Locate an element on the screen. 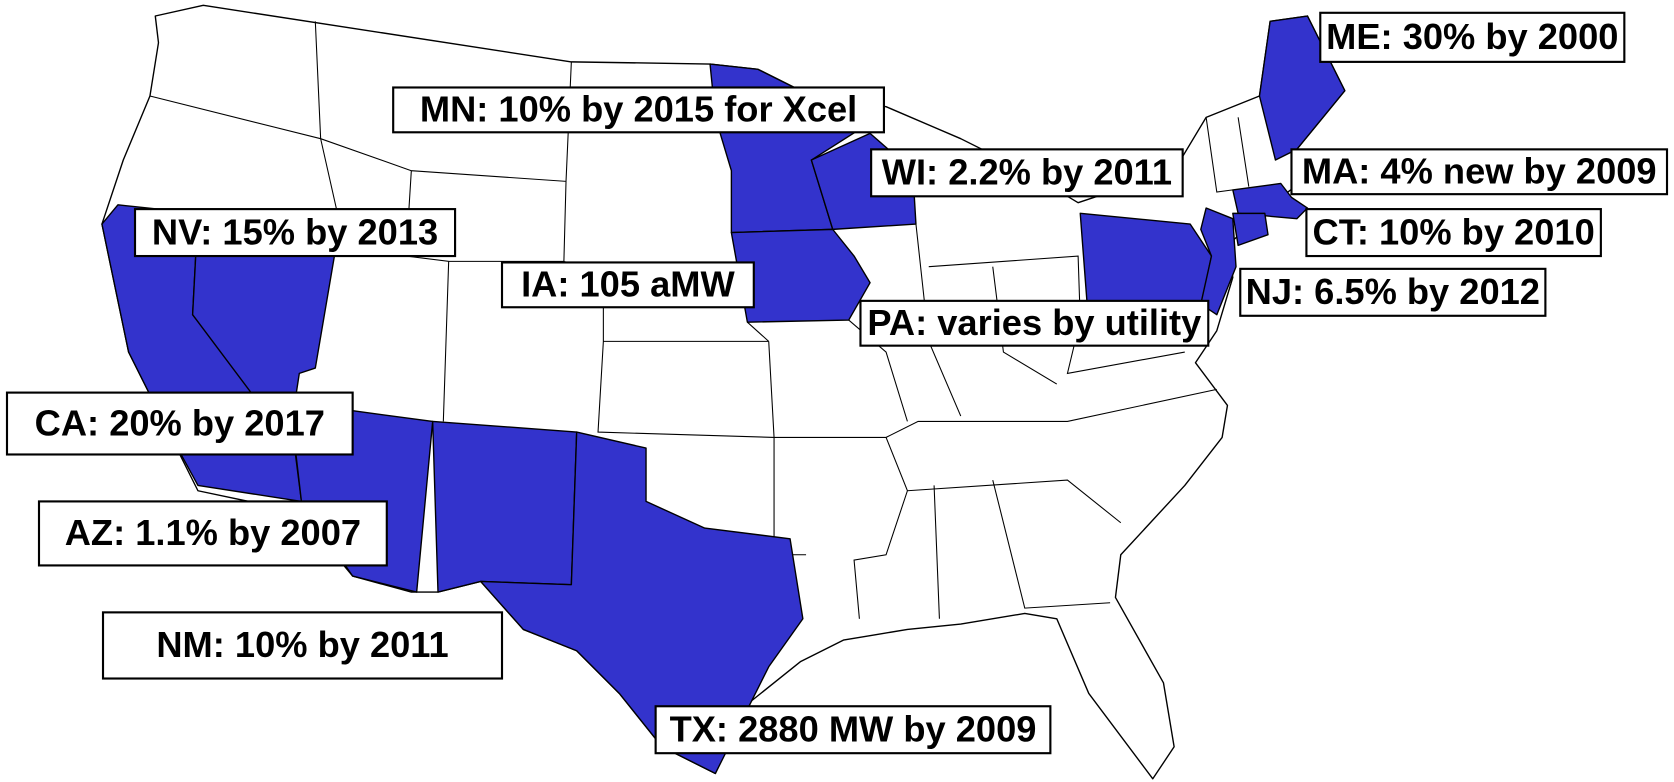 The height and width of the screenshot is (782, 1674). state-tx is located at coordinates (641, 603).